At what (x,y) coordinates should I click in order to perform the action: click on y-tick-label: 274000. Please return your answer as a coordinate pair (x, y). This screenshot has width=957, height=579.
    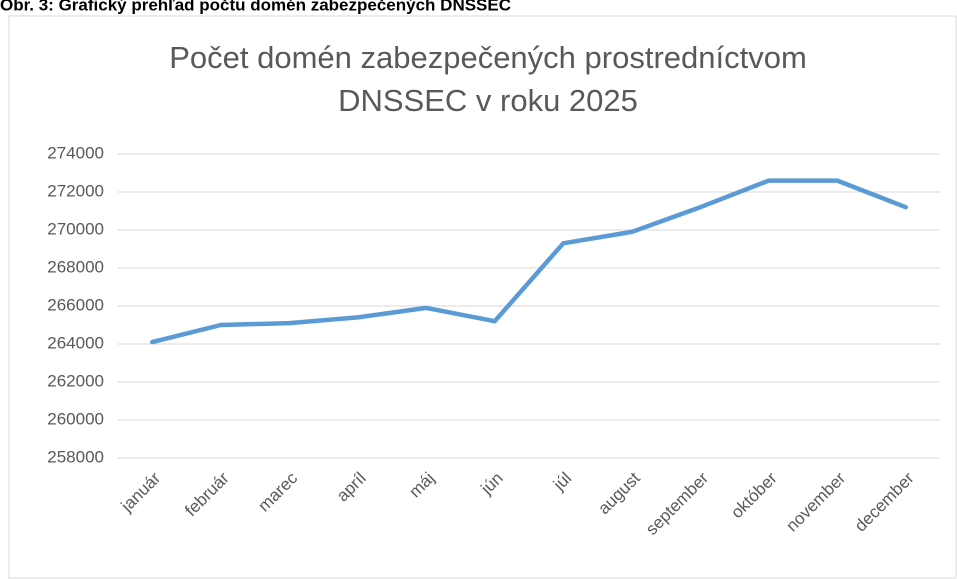
    Looking at the image, I should click on (75, 152).